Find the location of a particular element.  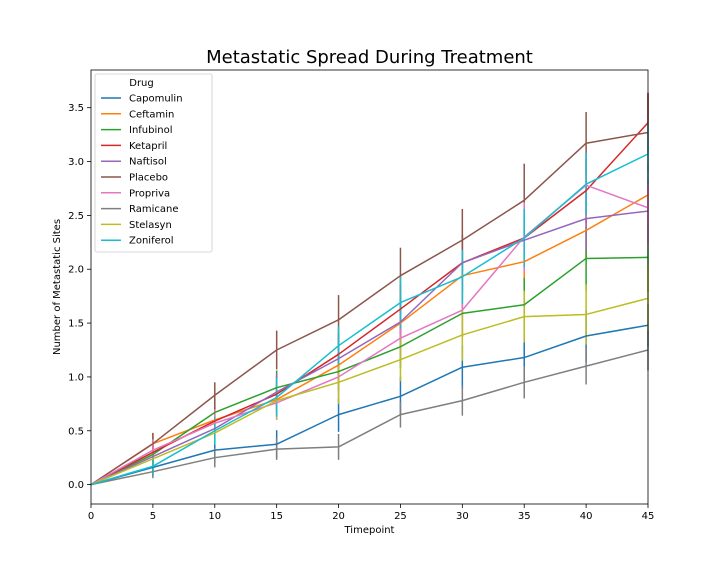

x-axis: 0 5 10 15 20 25 30 35 40 45 is located at coordinates (371, 513).